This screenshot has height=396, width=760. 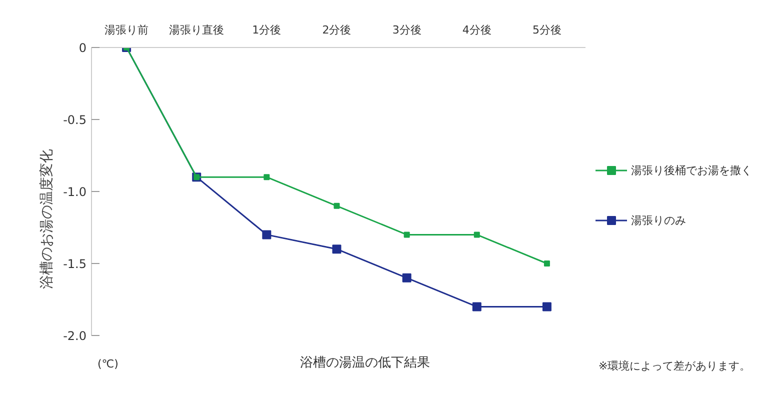 What do you see at coordinates (108, 364) in the screenshot?
I see `text: (℃)` at bounding box center [108, 364].